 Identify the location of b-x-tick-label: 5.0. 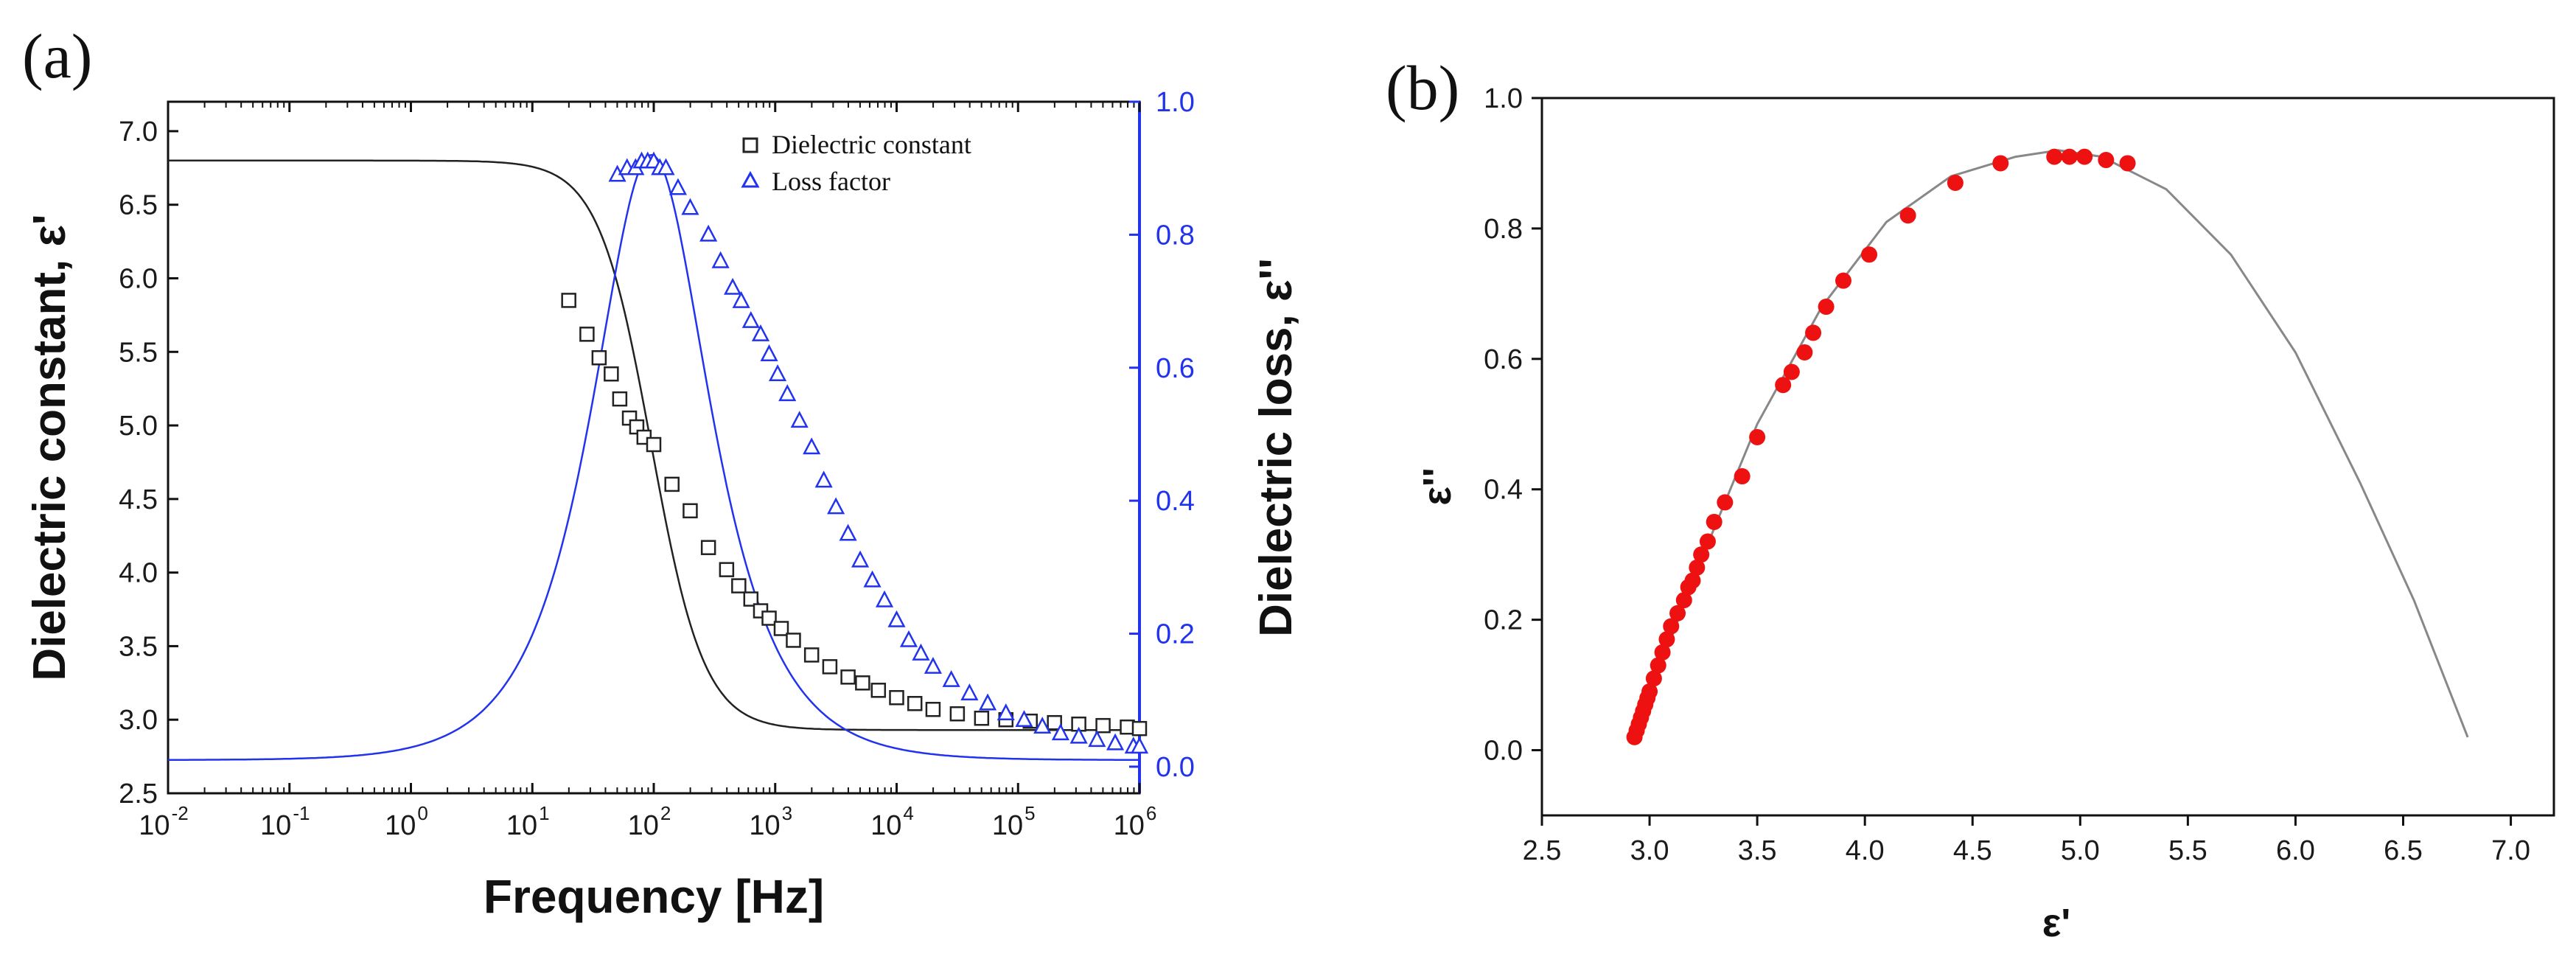
(2080, 850).